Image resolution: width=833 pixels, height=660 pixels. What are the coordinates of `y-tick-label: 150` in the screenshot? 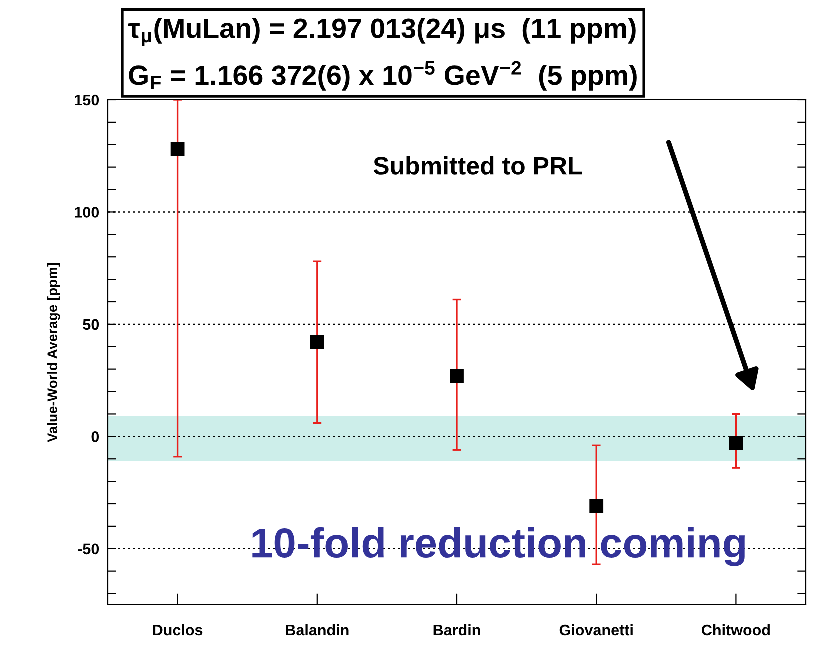 It's located at (87, 100).